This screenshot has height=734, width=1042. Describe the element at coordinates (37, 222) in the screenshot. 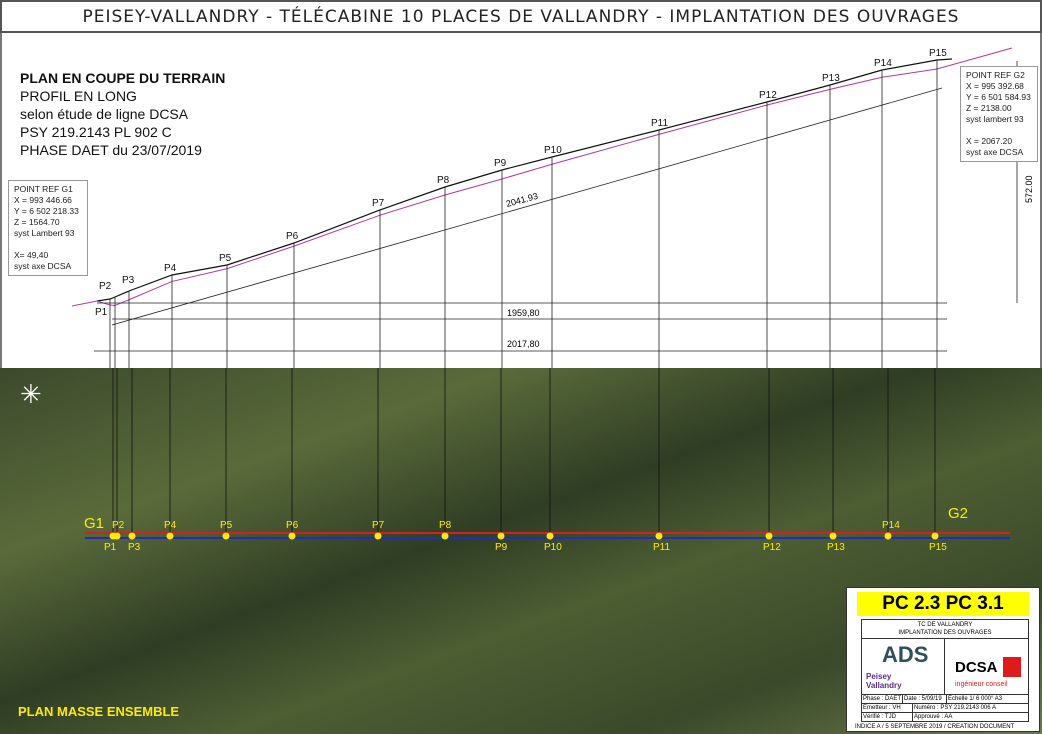

I see `ref-line: Z = 1564.70` at that location.